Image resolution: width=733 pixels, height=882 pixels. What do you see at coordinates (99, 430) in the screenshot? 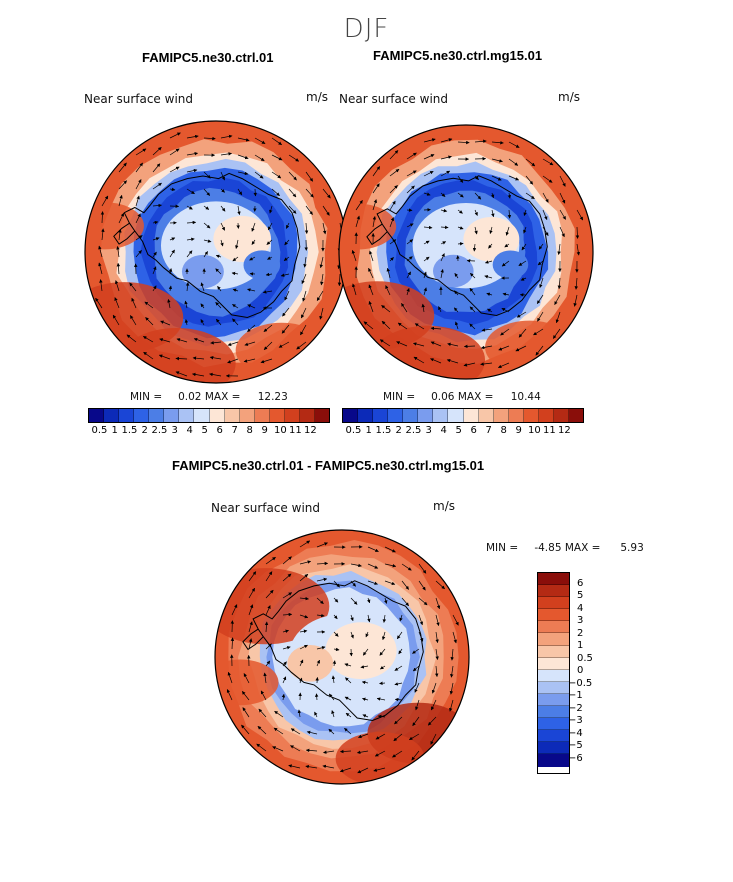
I see `panel-1-colorbar-tick-label: 0.5` at bounding box center [99, 430].